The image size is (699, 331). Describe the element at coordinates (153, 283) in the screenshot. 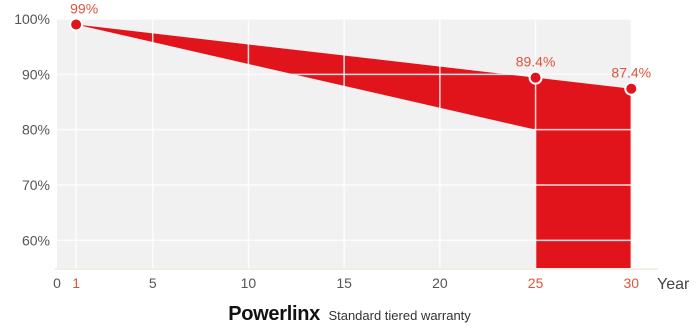

I see `x-tick-label: 5` at that location.